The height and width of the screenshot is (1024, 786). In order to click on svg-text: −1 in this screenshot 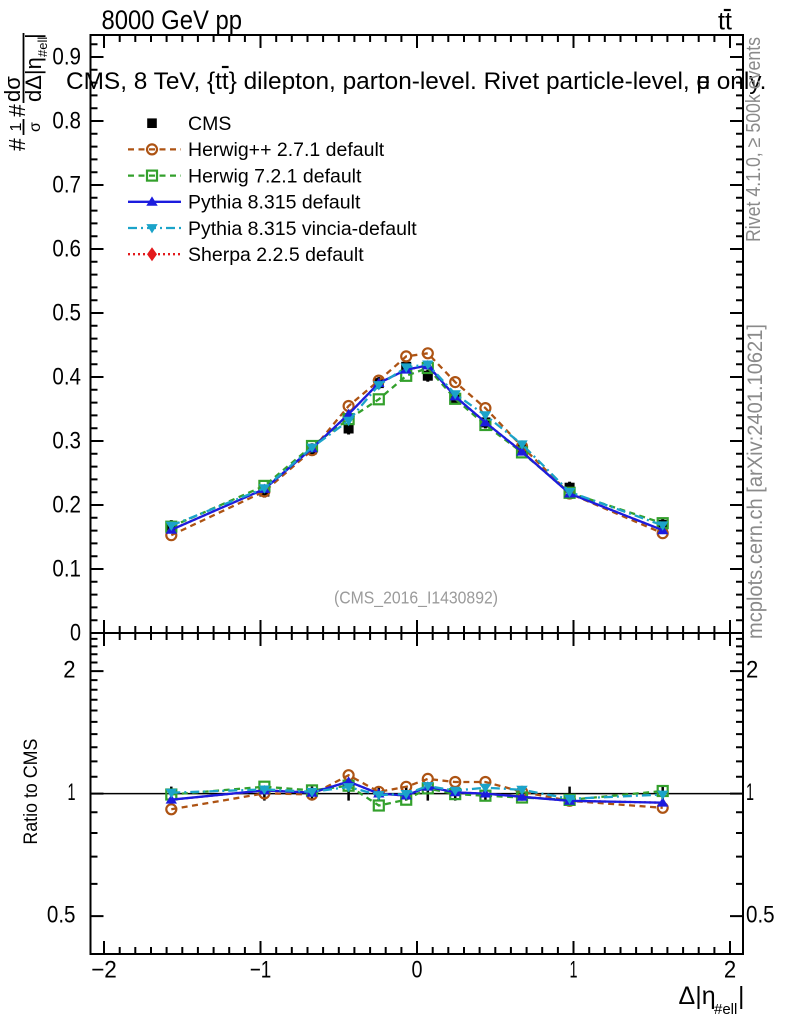, I will do `click(261, 970)`.